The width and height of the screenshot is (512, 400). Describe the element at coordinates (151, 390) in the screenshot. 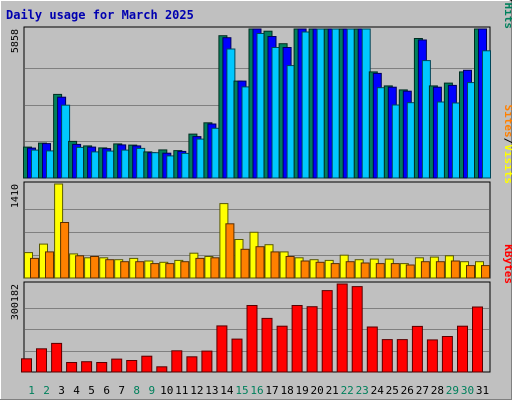

I see `day-label-9: 9` at that location.